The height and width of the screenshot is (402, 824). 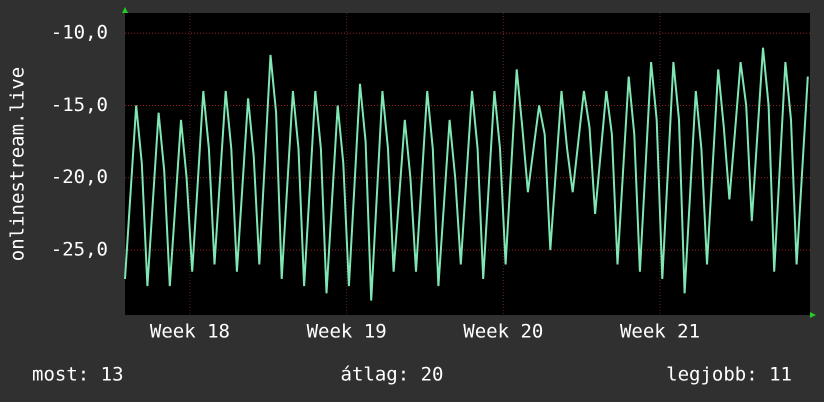 I want to click on y-tick-label: -15,0, so click(x=79, y=105).